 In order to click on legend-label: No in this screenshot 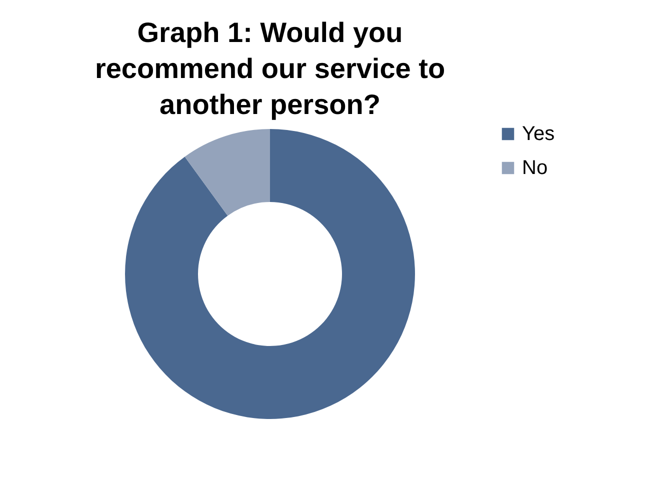, I will do `click(535, 168)`.